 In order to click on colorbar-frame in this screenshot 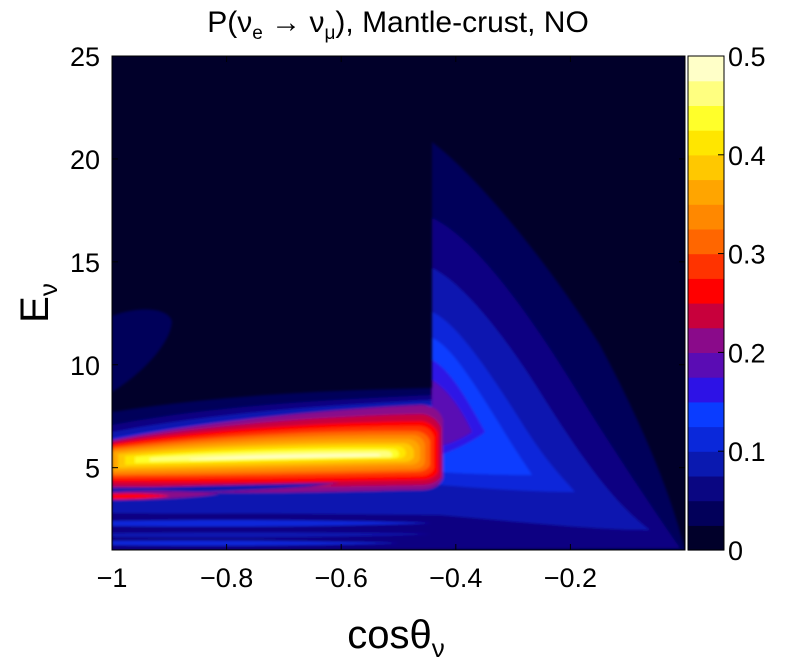, I will do `click(706, 303)`.